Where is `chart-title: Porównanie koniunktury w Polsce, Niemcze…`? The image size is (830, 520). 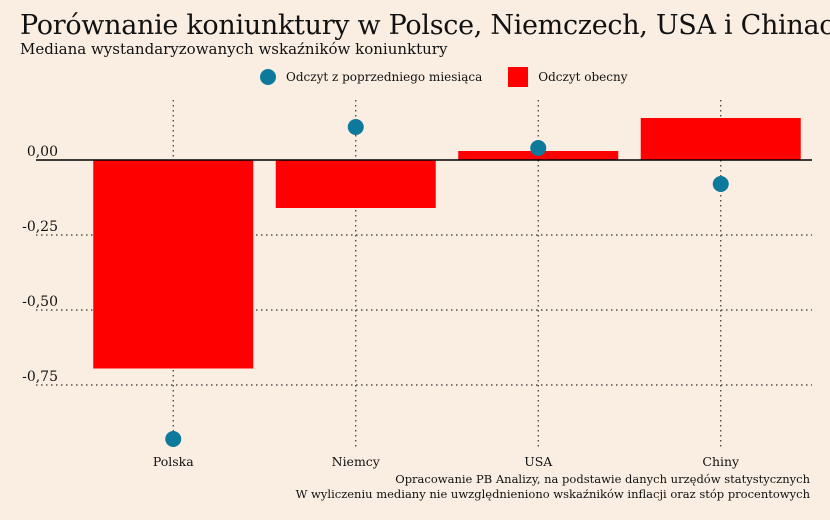
chart-title: Porównanie koniunktury w Polsce, Niemcze… is located at coordinates (425, 25).